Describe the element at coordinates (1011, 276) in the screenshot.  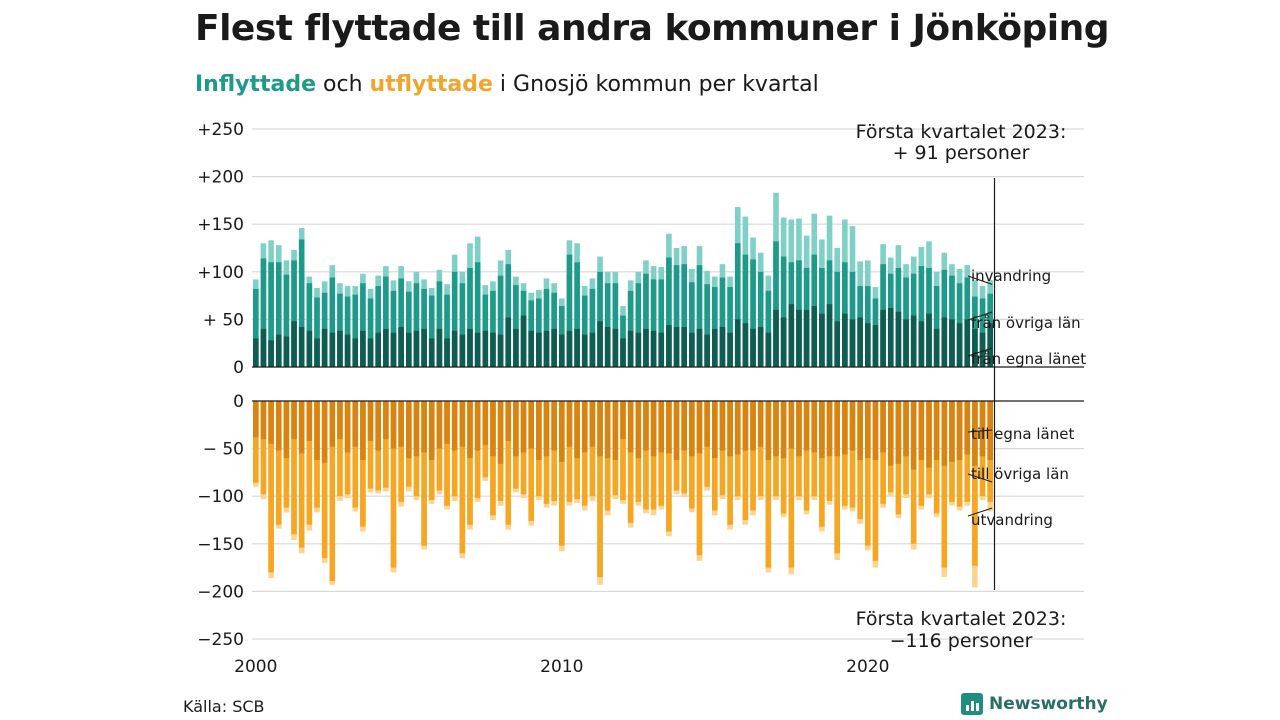
I see `label-invandring: invandring` at that location.